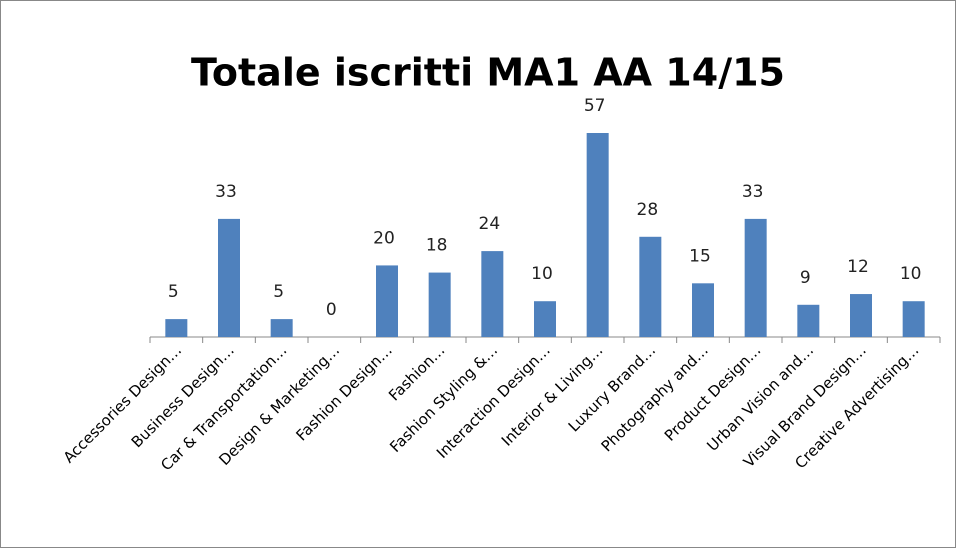 The width and height of the screenshot is (957, 549). What do you see at coordinates (805, 278) in the screenshot?
I see `data-label: 9` at bounding box center [805, 278].